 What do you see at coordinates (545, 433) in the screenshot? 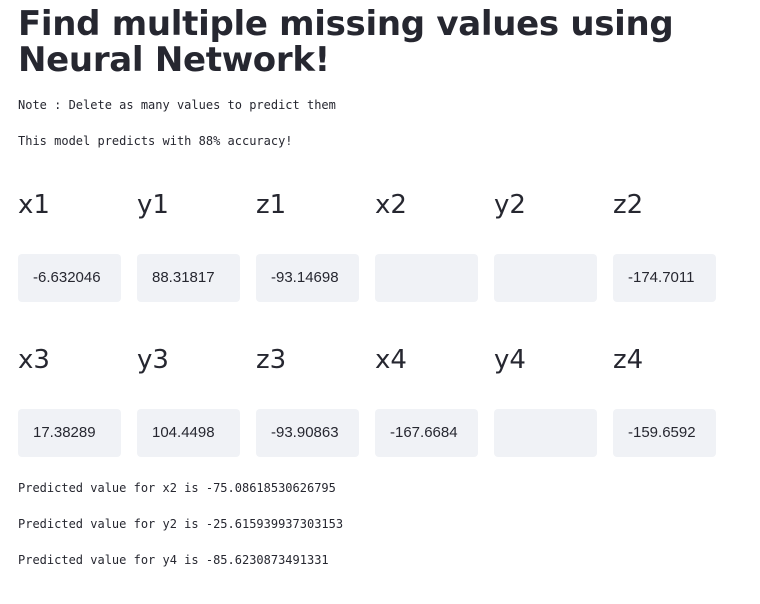
I see `input-y4` at bounding box center [545, 433].